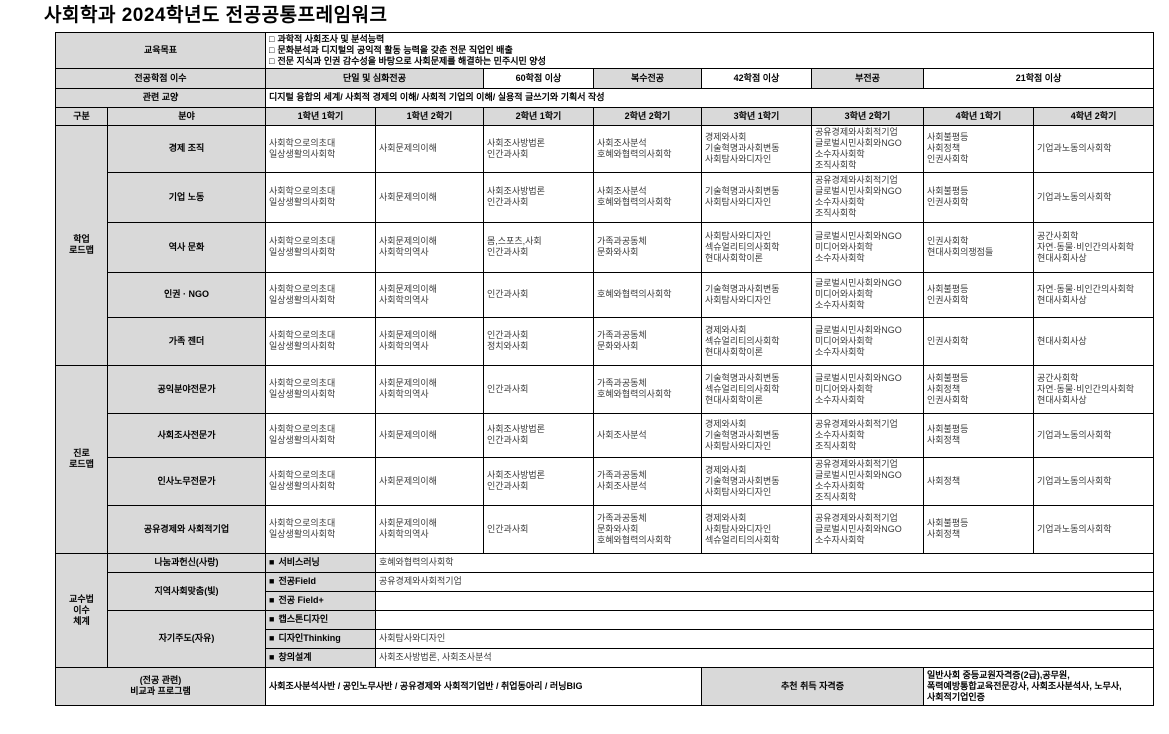 The image size is (1169, 734). I want to click on header-y4s2: 4학년 2학기, so click(1093, 116).